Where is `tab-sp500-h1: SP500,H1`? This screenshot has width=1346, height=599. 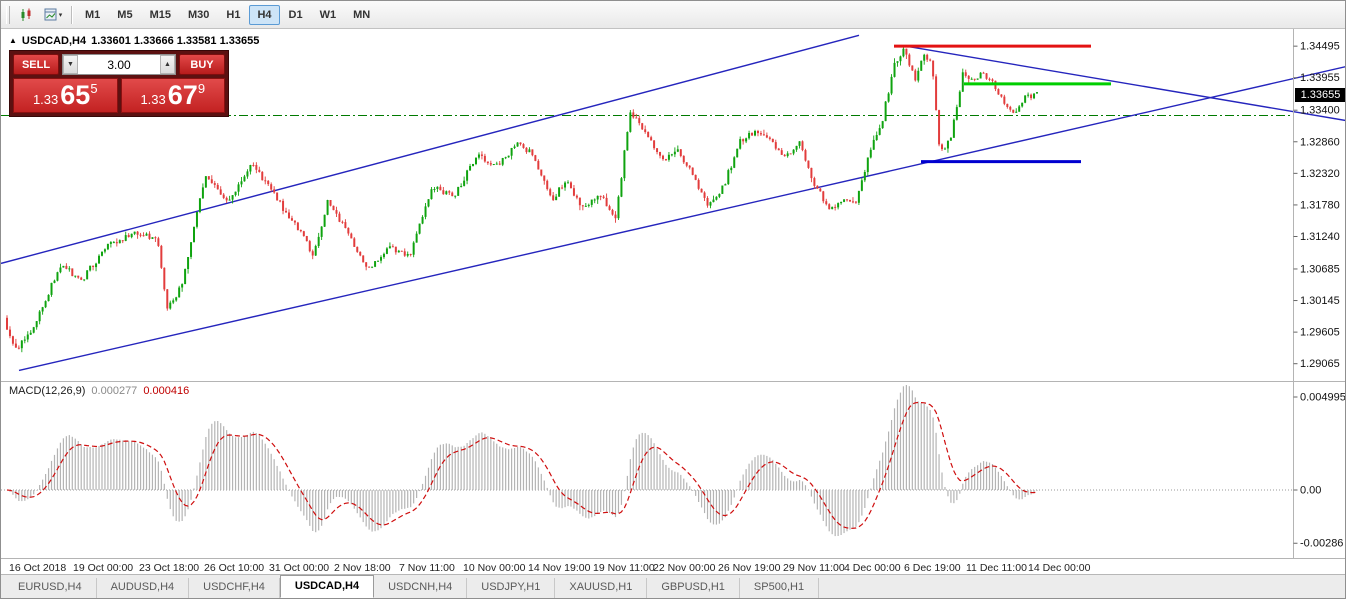 tab-sp500-h1: SP500,H1 is located at coordinates (780, 588).